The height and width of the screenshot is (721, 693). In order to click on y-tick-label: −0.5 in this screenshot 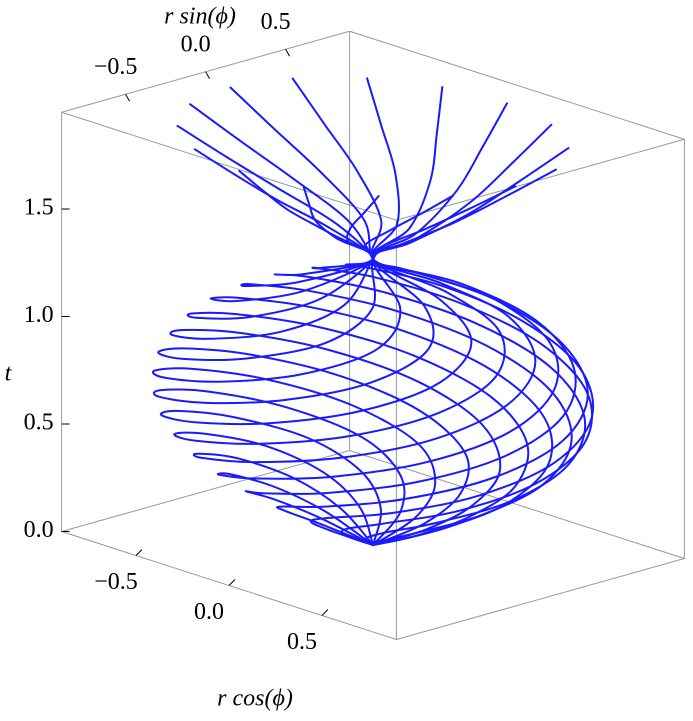, I will do `click(116, 67)`.